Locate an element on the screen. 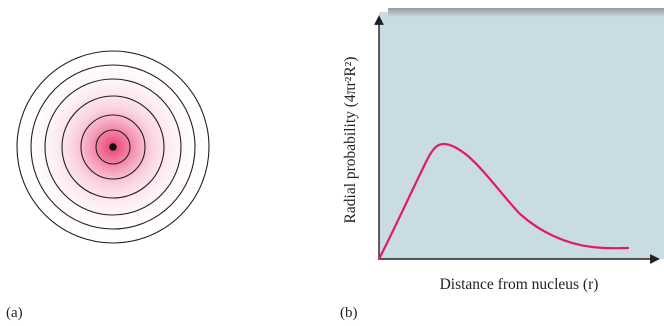 This screenshot has height=326, width=664. panel-label-a: (a) is located at coordinates (14, 313).